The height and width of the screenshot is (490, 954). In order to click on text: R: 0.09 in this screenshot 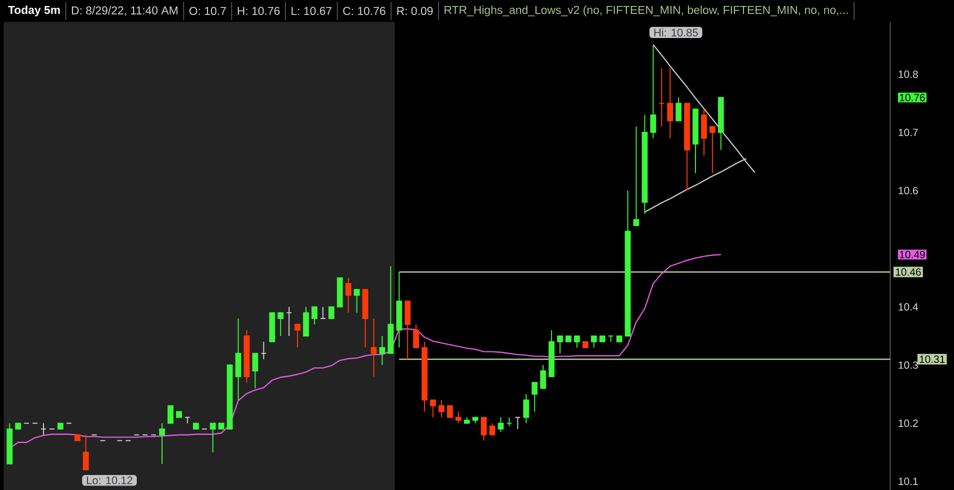, I will do `click(415, 10)`.